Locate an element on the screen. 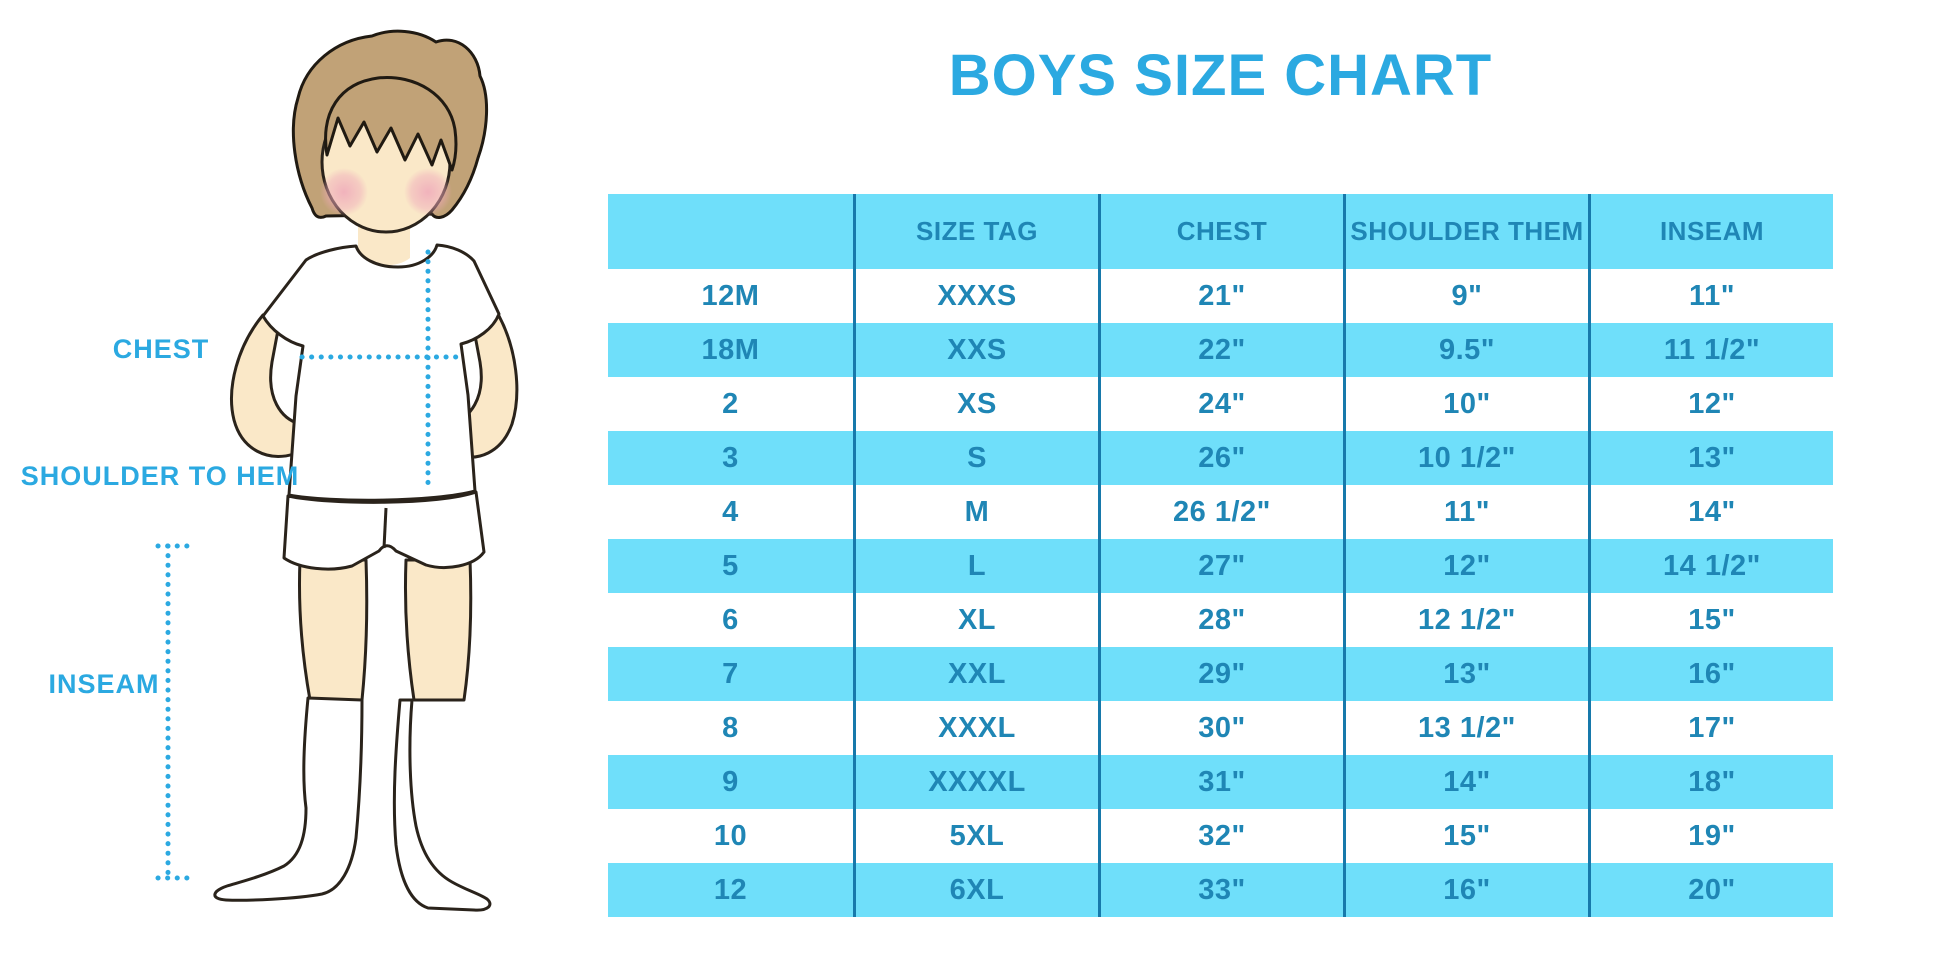 The height and width of the screenshot is (973, 1946). cell-size: 3 is located at coordinates (730, 457).